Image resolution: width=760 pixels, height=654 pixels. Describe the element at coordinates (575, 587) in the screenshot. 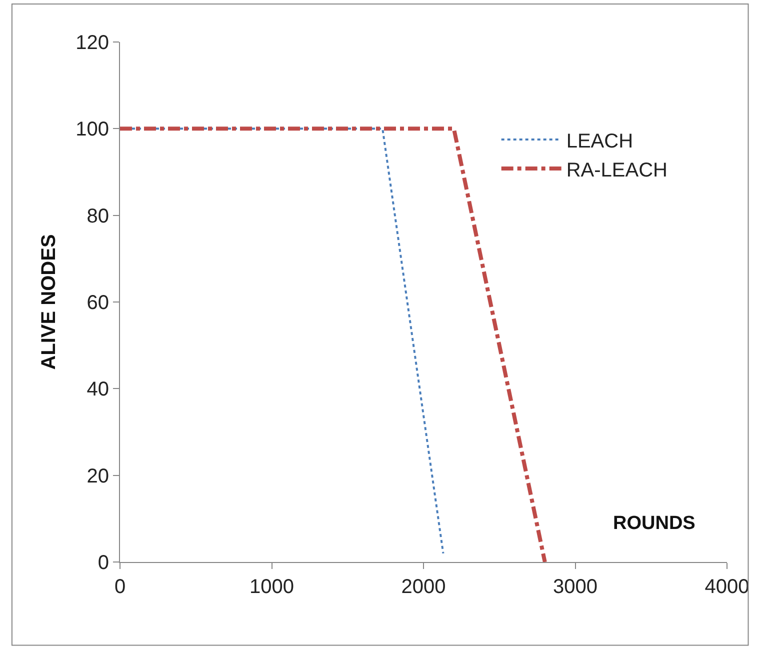

I see `x-tick-label: 3000` at that location.